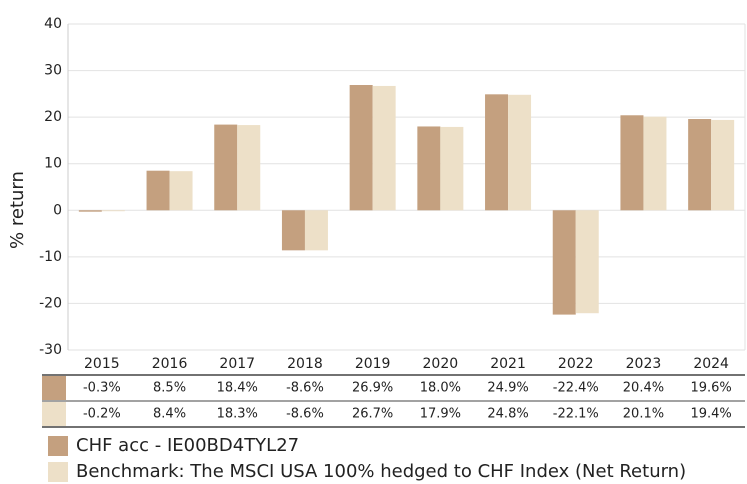 The image size is (747, 484). What do you see at coordinates (237, 364) in the screenshot?
I see `x-tick-label: 2017` at bounding box center [237, 364].